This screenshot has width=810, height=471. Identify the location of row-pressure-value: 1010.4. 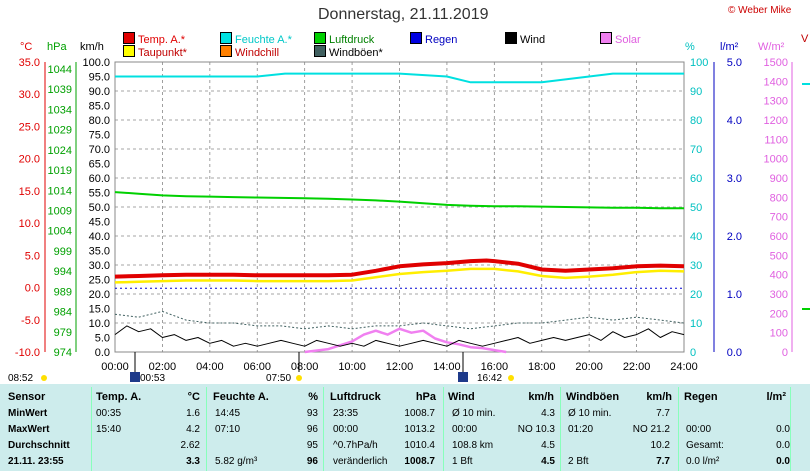
(419, 445).